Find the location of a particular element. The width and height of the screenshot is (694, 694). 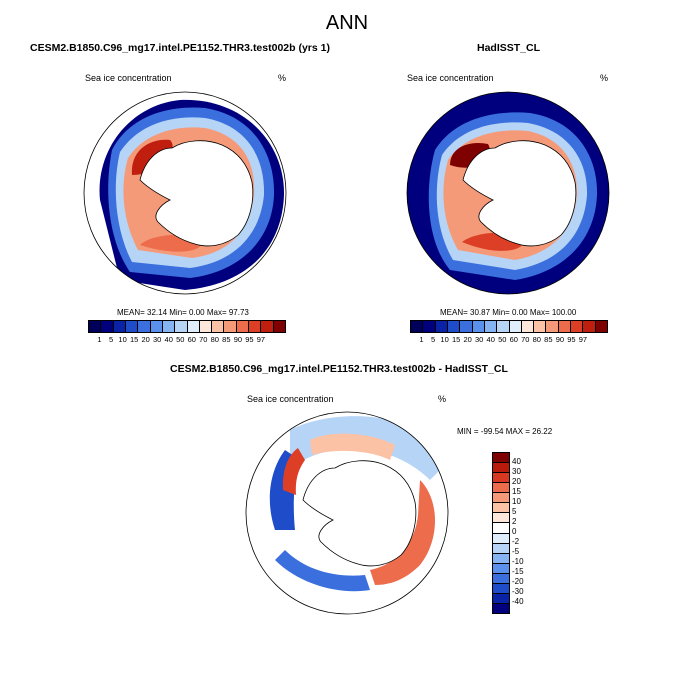

colorbar-tick-label: -2 is located at coordinates (516, 541).